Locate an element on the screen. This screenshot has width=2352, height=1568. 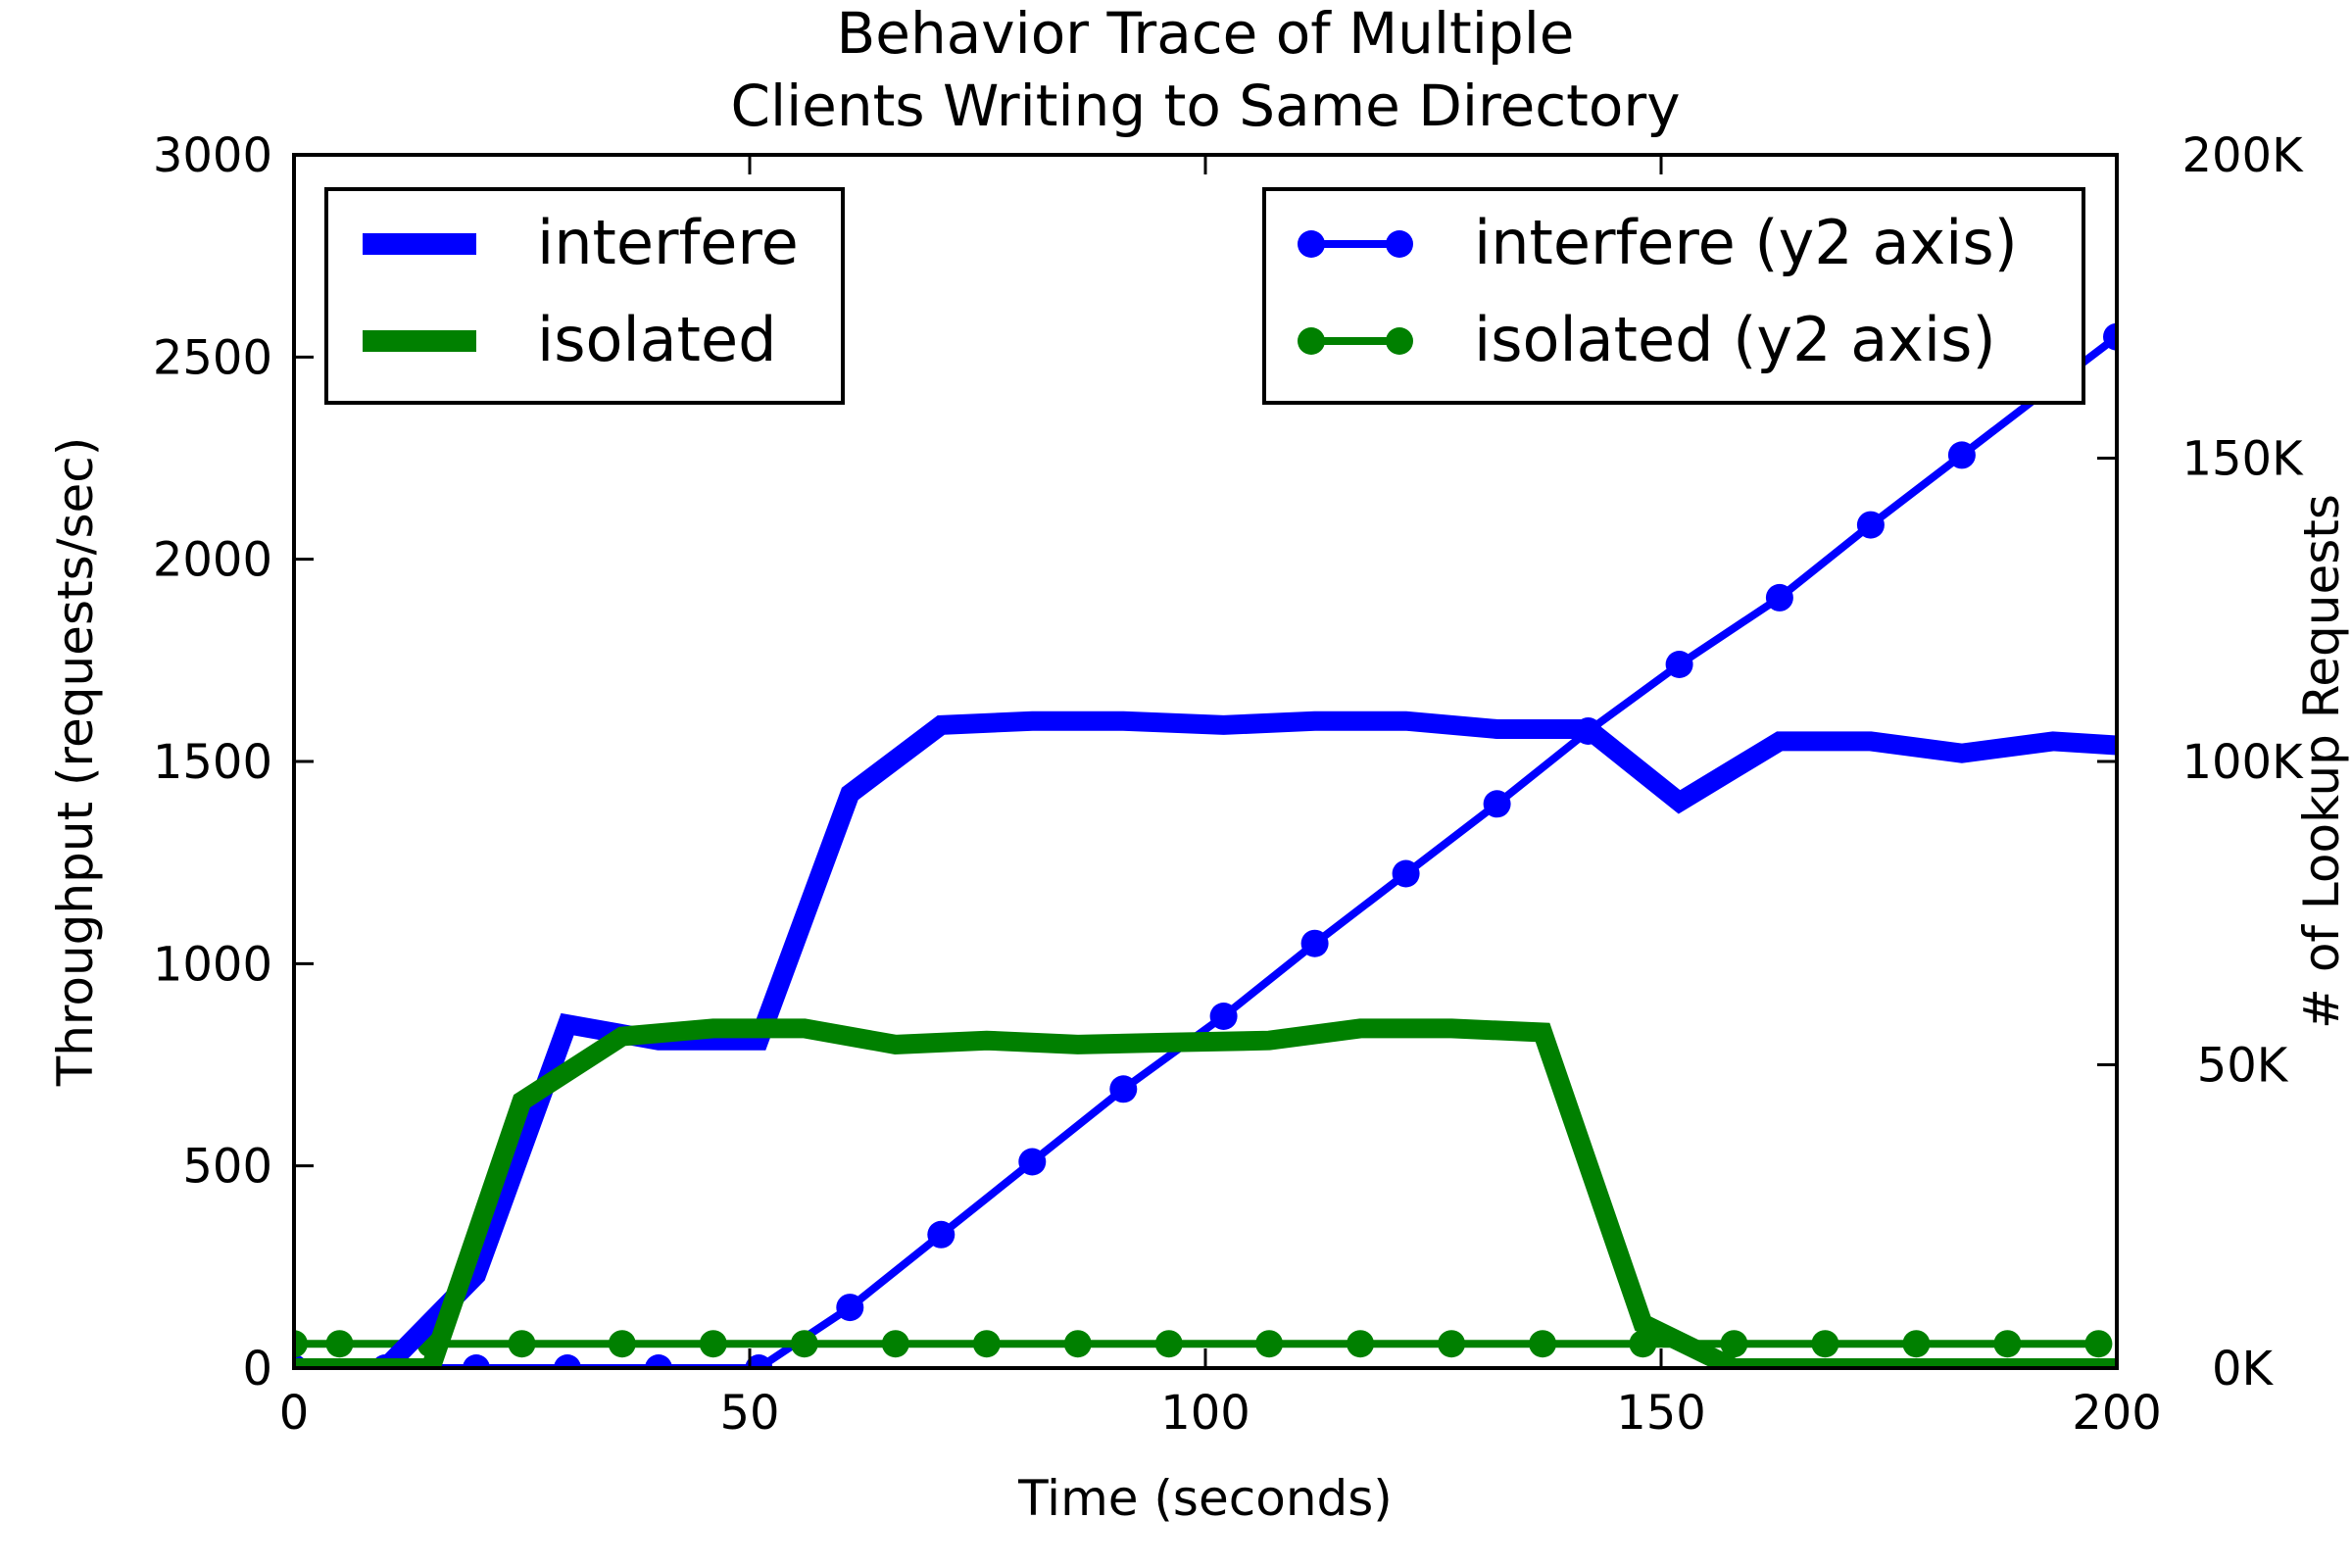
y-axis-label: Throughput (requests/sec) is located at coordinates (75, 762).